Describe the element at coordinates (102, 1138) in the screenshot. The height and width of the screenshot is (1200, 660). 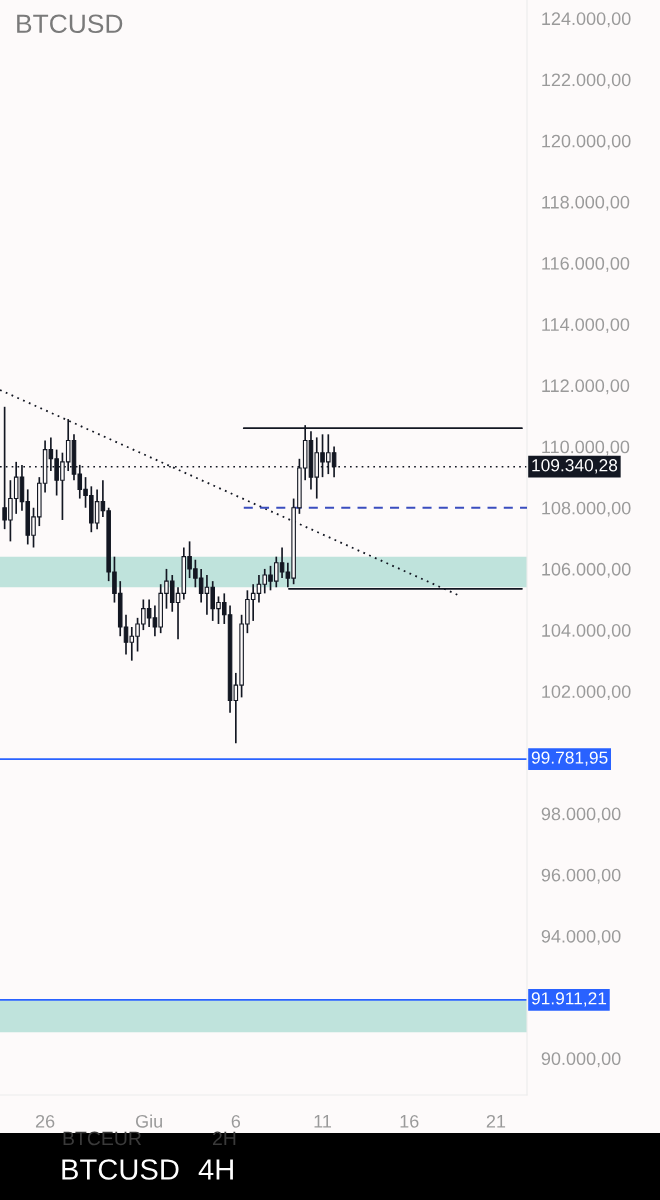
I see `text: BTCEUR` at that location.